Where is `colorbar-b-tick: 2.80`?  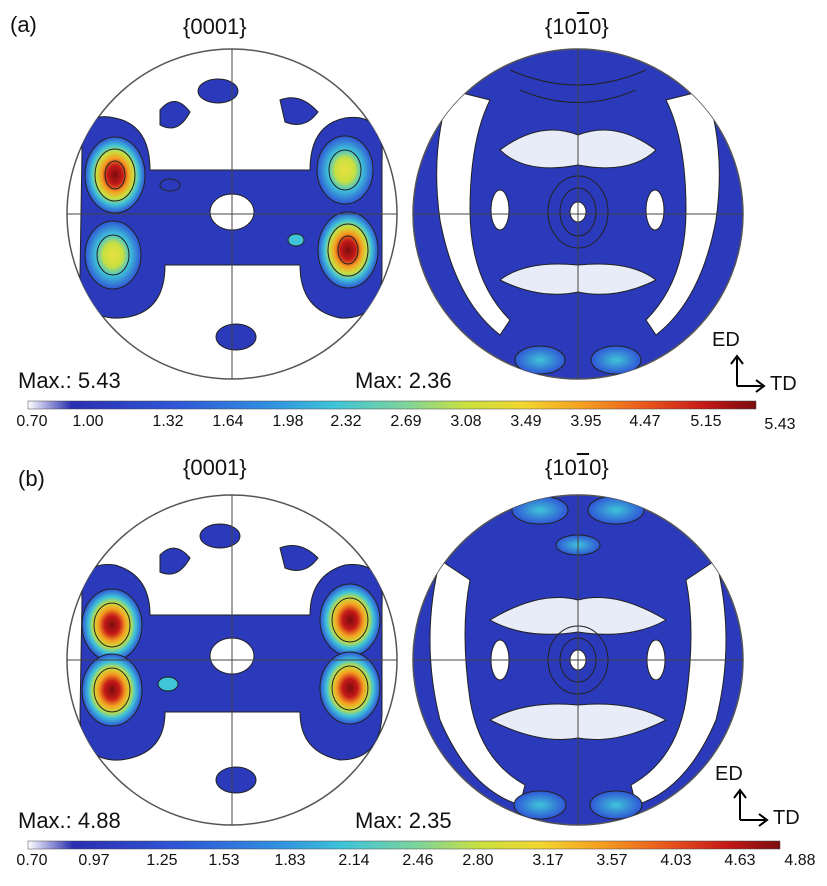 colorbar-b-tick: 2.80 is located at coordinates (478, 860).